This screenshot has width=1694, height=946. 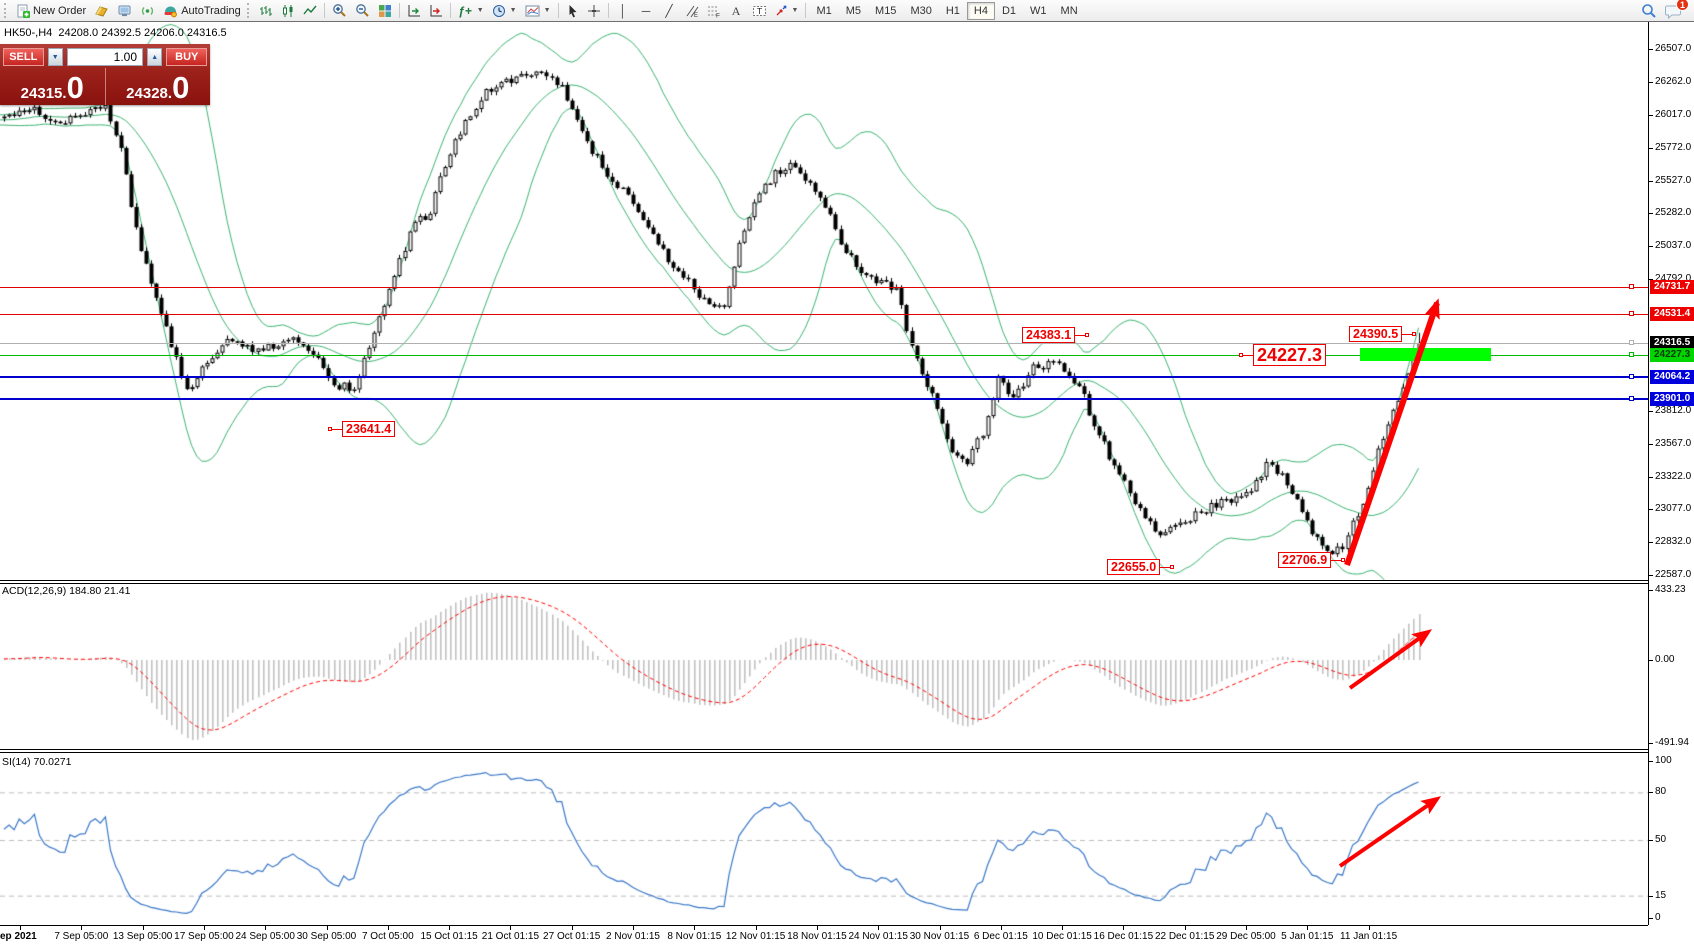 I want to click on price-tick-label: 26017.0, so click(x=1671, y=115).